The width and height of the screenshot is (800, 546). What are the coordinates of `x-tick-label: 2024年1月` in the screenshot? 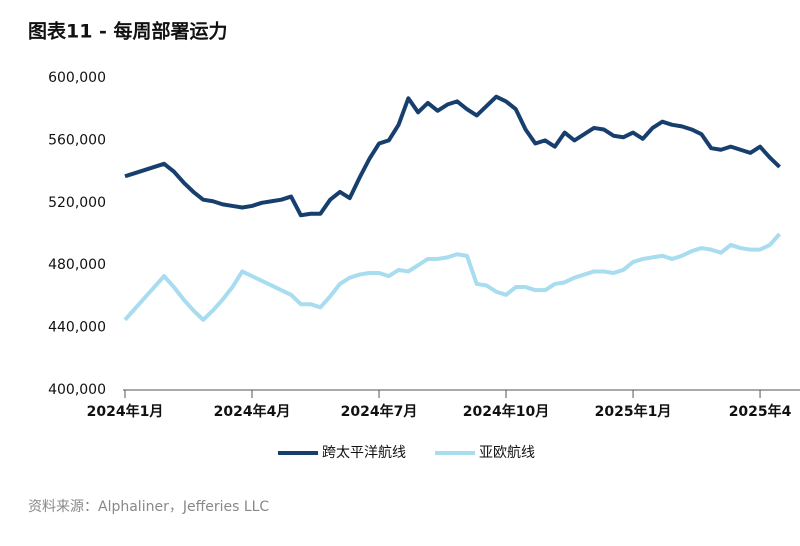 It's located at (125, 411).